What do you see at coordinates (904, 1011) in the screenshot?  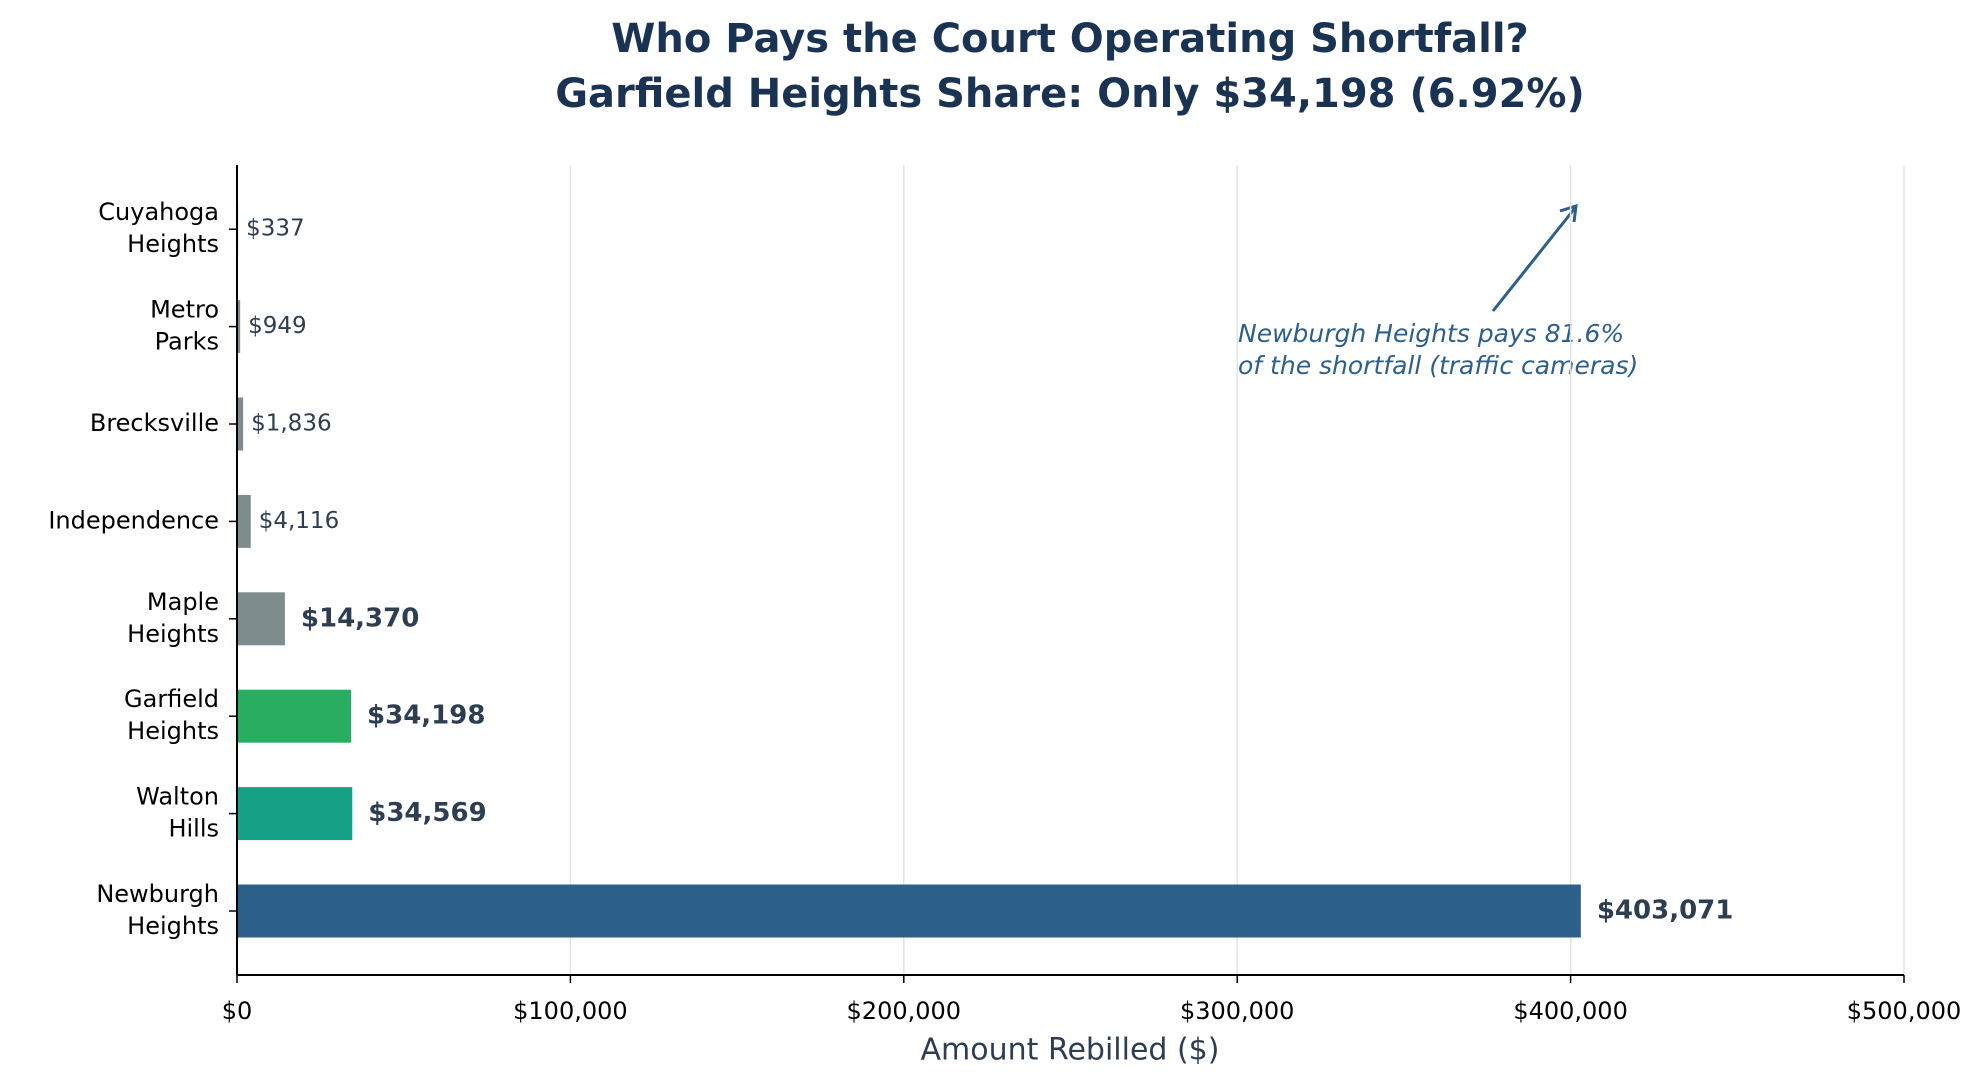 I see `x-tick-label: $200,000` at bounding box center [904, 1011].